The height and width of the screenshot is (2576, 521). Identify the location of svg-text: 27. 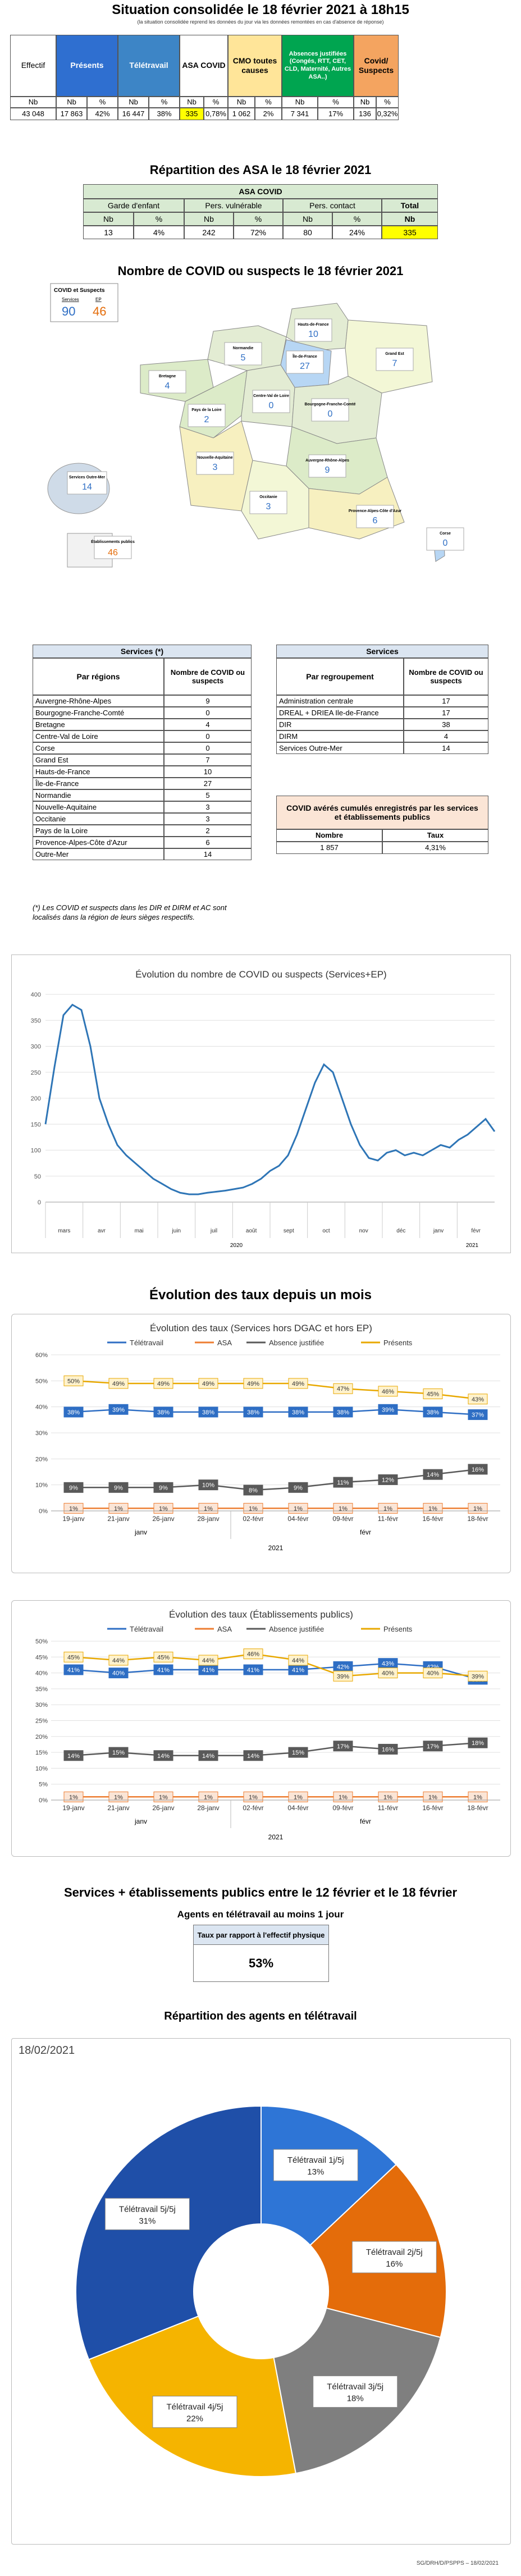
(305, 366).